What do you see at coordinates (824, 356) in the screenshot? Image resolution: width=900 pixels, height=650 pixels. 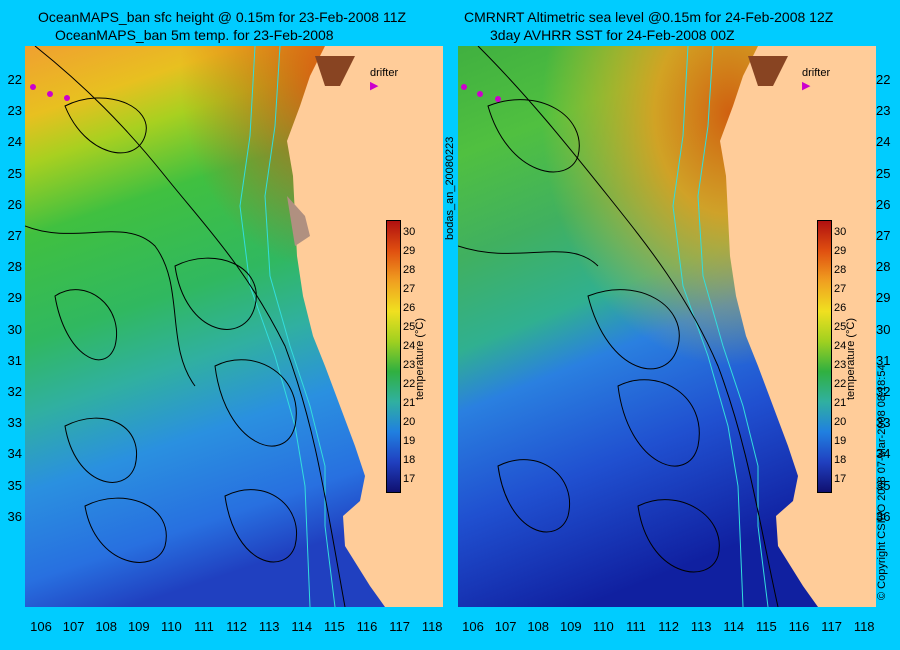 I see `right-colorbar` at bounding box center [824, 356].